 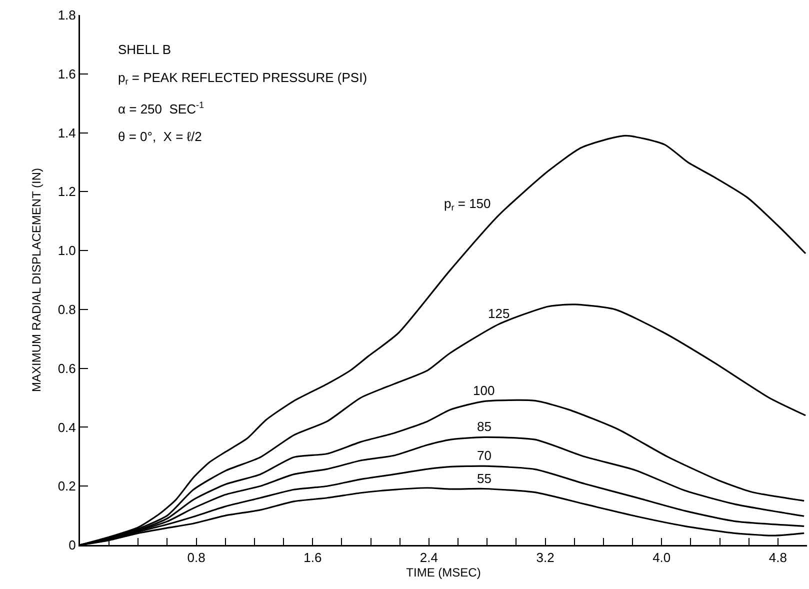 What do you see at coordinates (67, 309) in the screenshot?
I see `y-tick-label: 0.8` at bounding box center [67, 309].